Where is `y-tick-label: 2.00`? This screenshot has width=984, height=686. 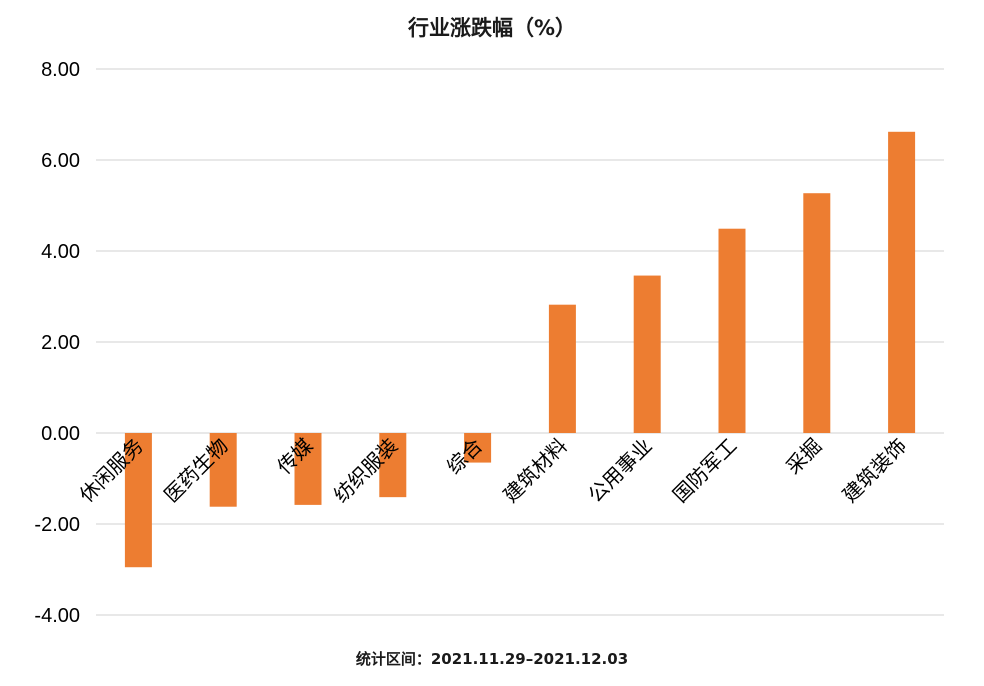
y-tick-label: 2.00 is located at coordinates (60, 343).